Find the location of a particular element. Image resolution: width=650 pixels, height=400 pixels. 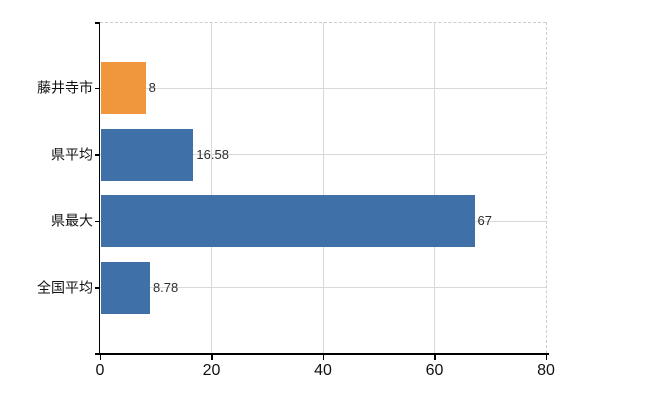

y-axis is located at coordinates (99, 187).